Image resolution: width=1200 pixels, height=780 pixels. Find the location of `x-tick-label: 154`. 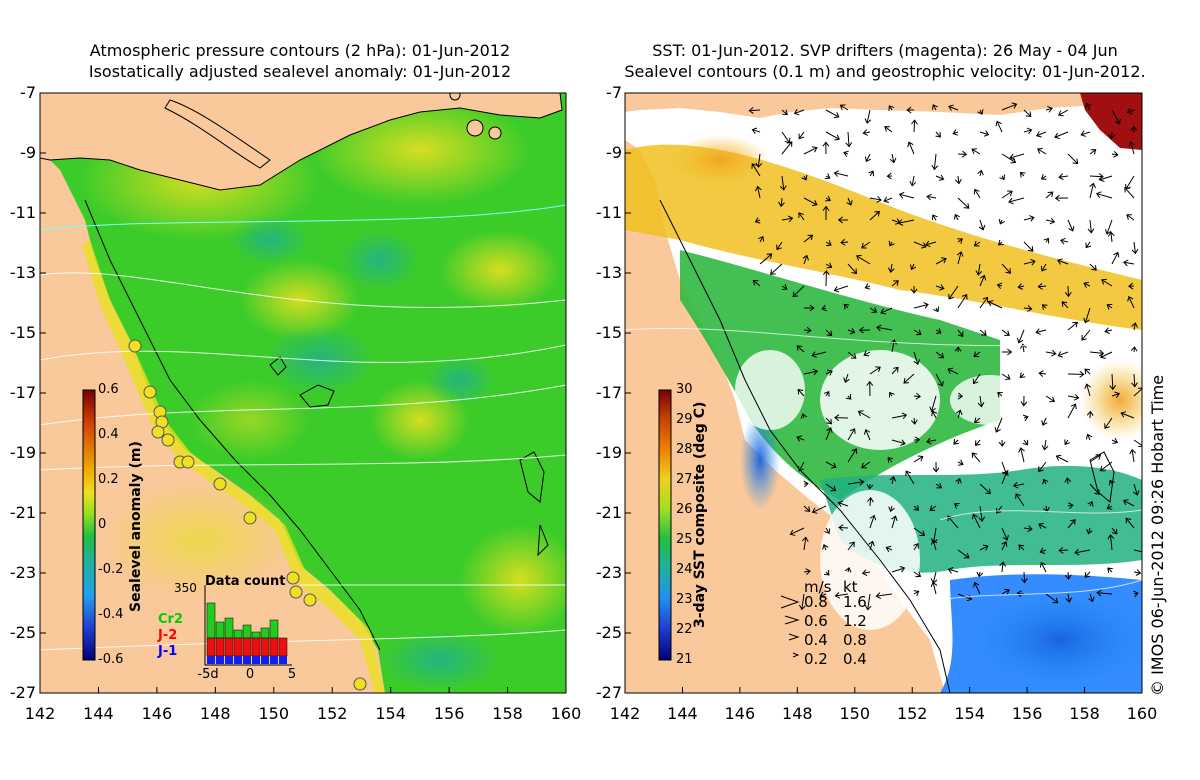

x-tick-label: 154 is located at coordinates (969, 713).